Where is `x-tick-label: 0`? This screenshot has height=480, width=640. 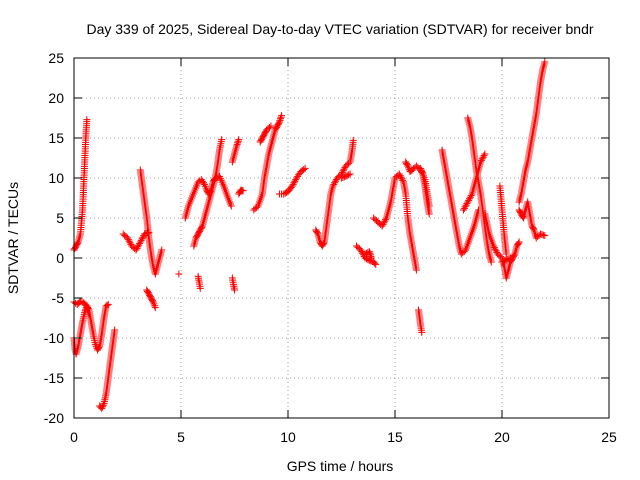 x-tick-label: 0 is located at coordinates (74, 437).